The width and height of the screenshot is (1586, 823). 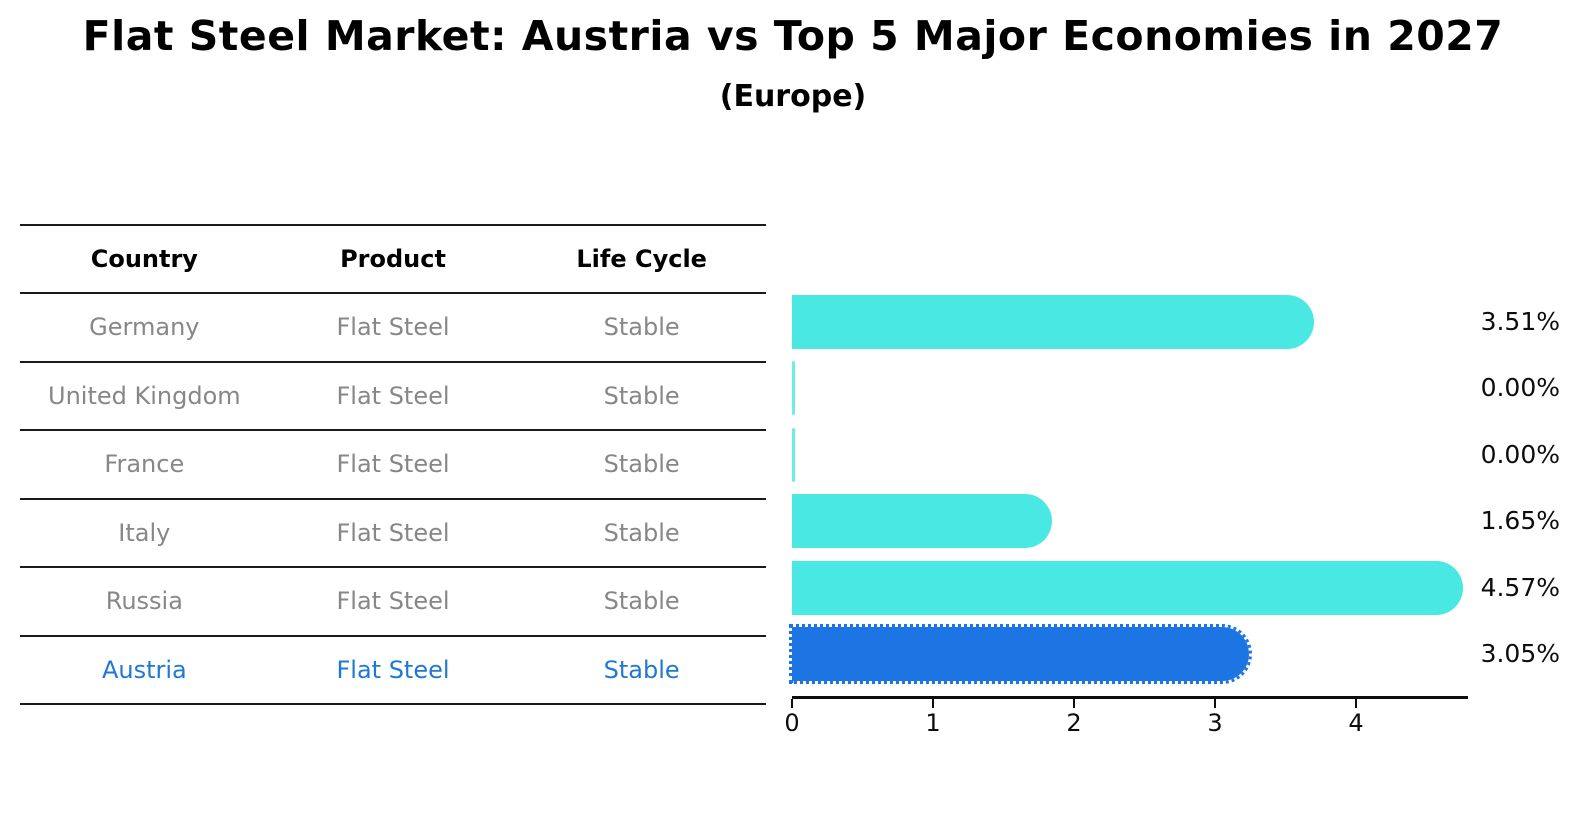 I want to click on x-tick-label-2: 2, so click(x=1074, y=723).